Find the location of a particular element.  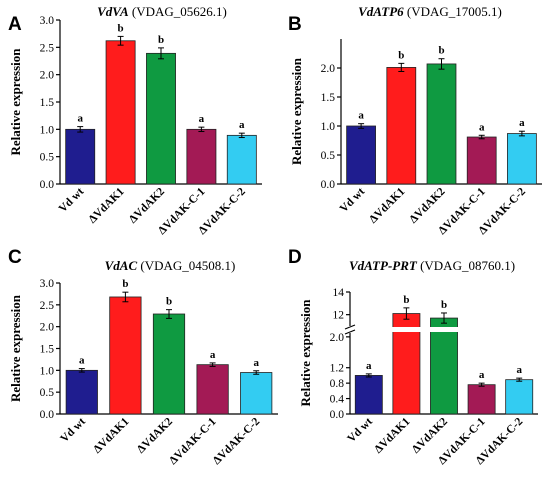

chart-title-gene: VdAC is located at coordinates (121, 265).